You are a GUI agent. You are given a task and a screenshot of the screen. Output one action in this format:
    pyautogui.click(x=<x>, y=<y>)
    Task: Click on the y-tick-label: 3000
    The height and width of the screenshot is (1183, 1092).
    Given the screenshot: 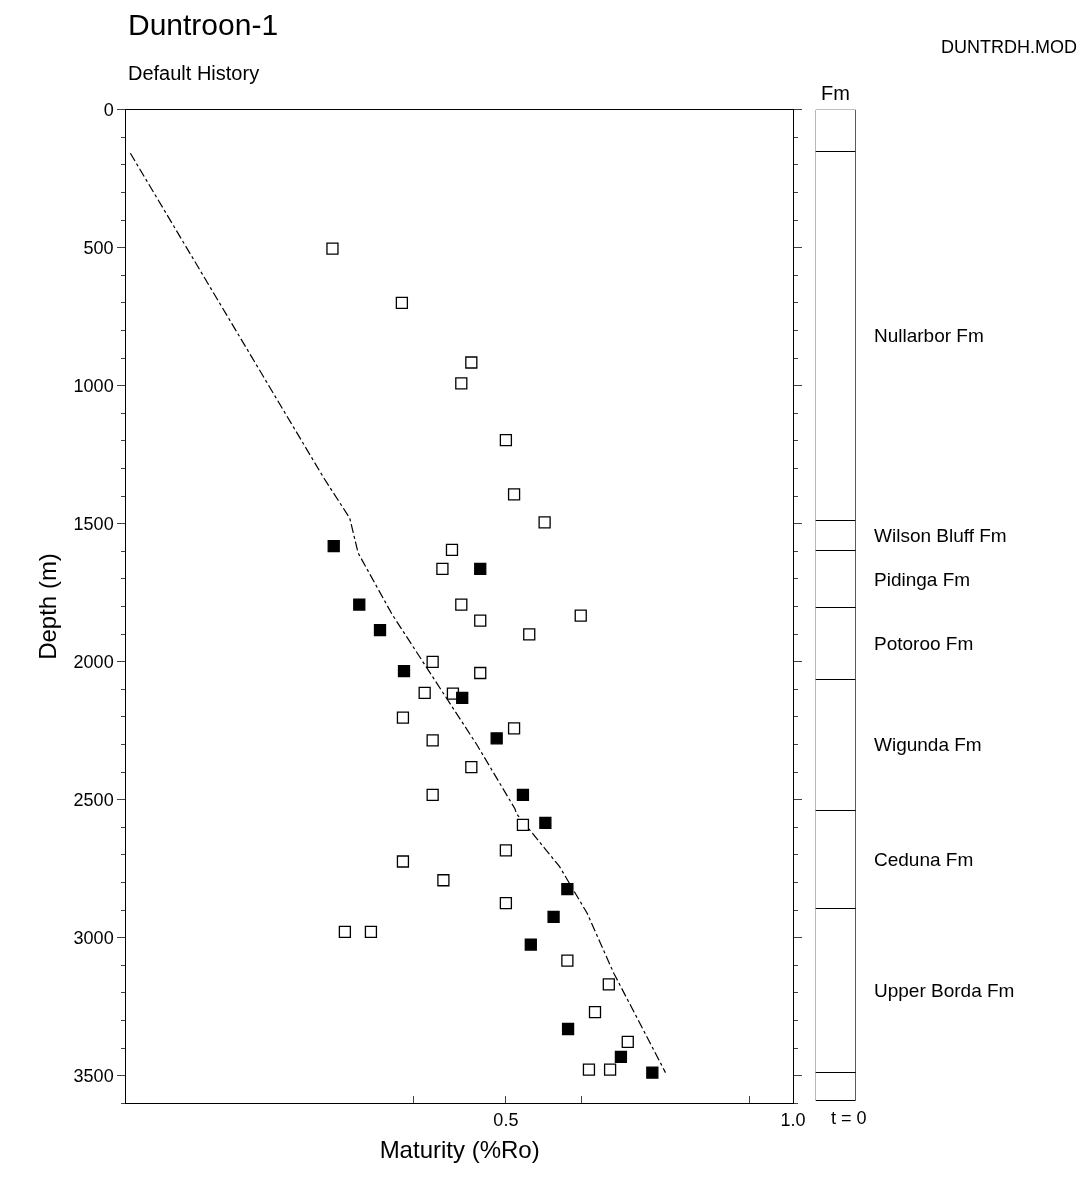 What is the action you would take?
    pyautogui.click(x=93, y=937)
    